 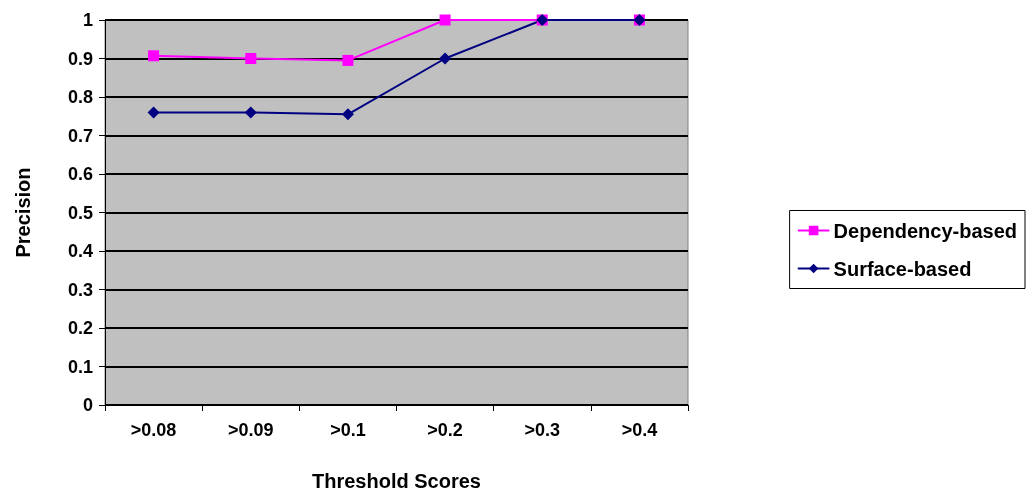 What do you see at coordinates (445, 430) in the screenshot?
I see `x-tick-label: >0.2` at bounding box center [445, 430].